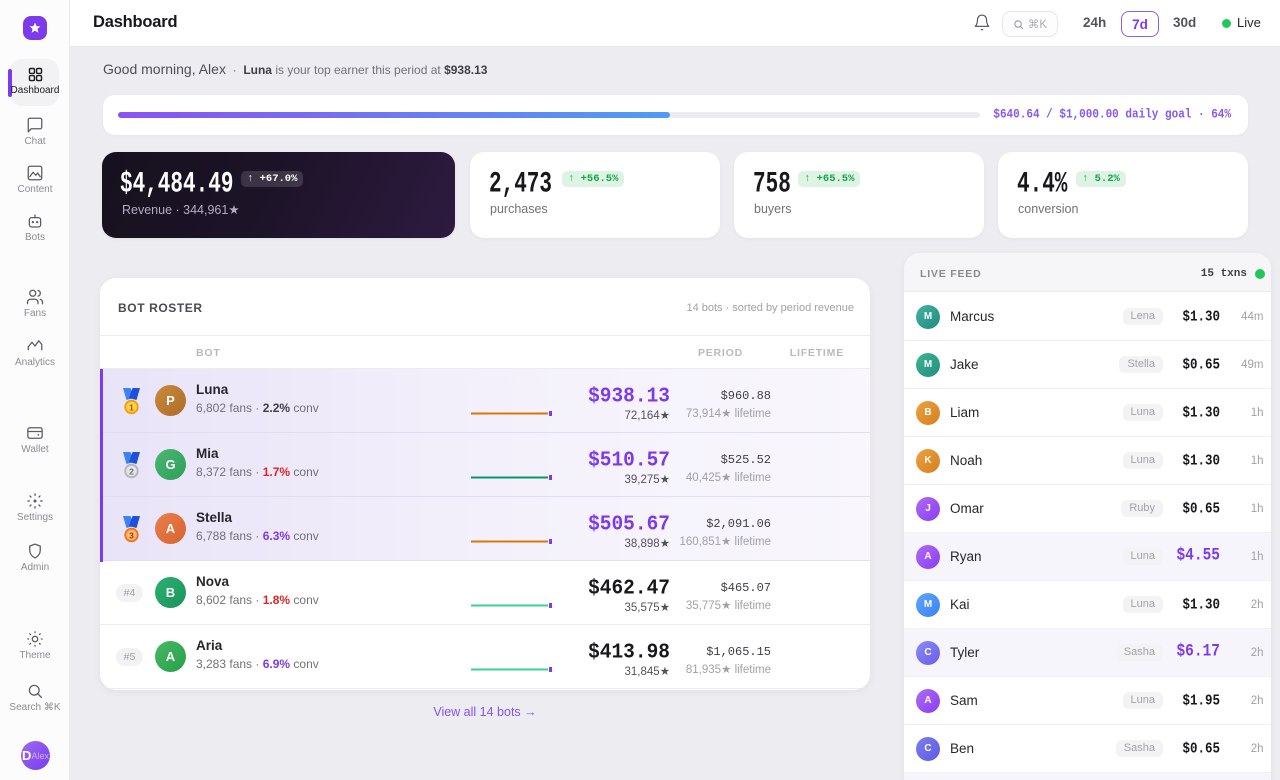  I want to click on svg-text: 1, so click(131, 407).